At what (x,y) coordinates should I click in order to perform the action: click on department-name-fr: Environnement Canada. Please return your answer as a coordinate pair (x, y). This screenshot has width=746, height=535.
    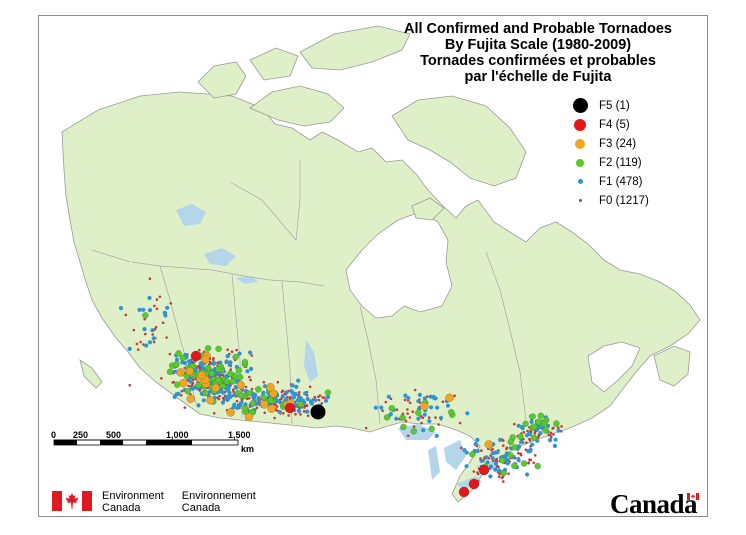
    Looking at the image, I should click on (219, 502).